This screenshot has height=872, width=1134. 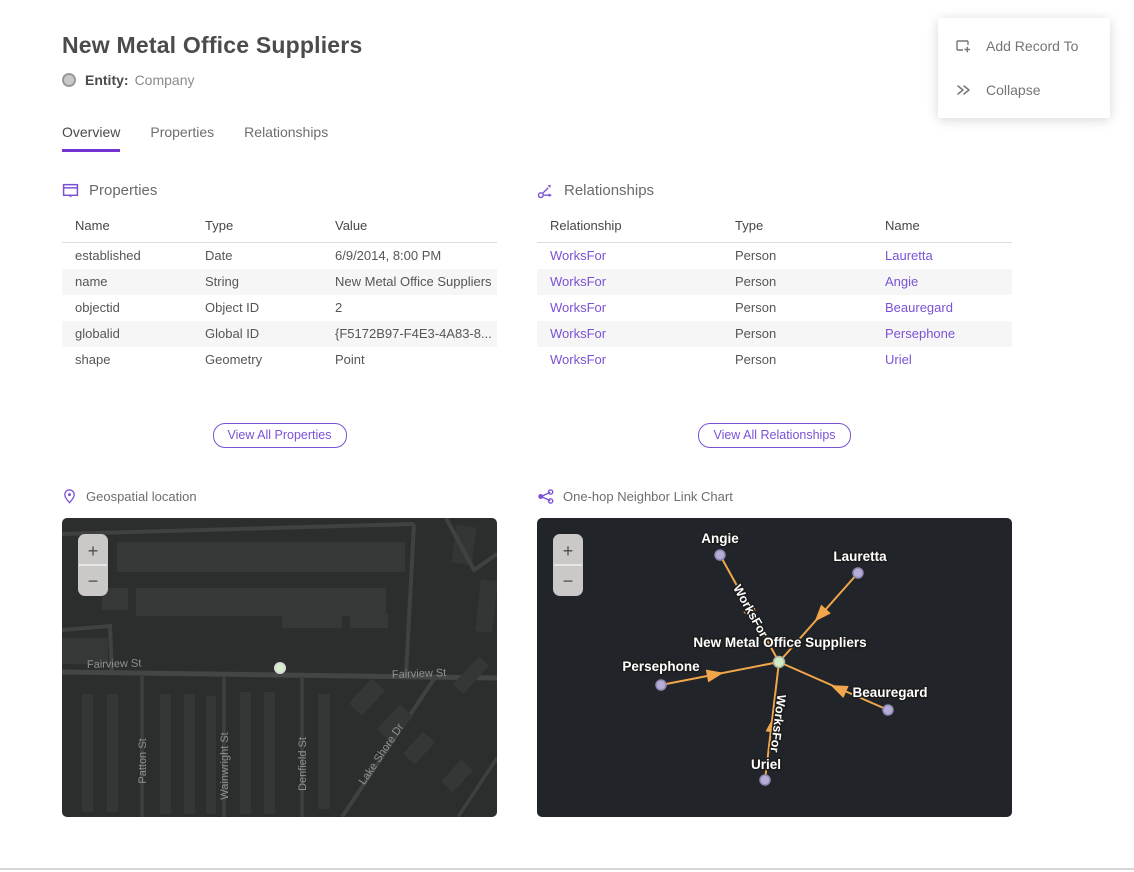 What do you see at coordinates (888, 709) in the screenshot?
I see `node-beauregard` at bounding box center [888, 709].